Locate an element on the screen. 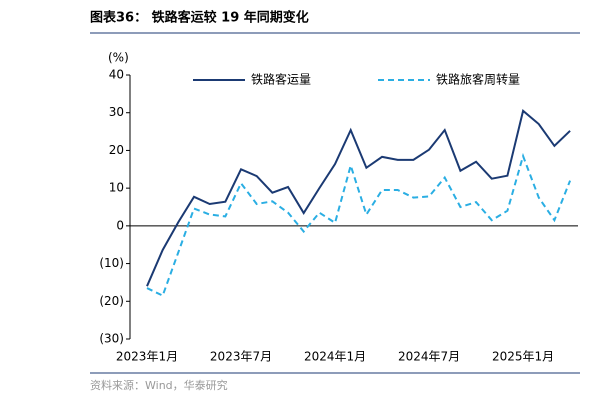  y-tick-label: 10 is located at coordinates (116, 188).